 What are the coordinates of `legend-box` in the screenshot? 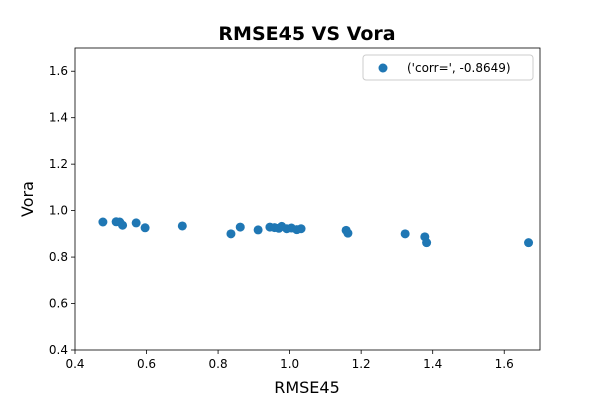 It's located at (448, 67).